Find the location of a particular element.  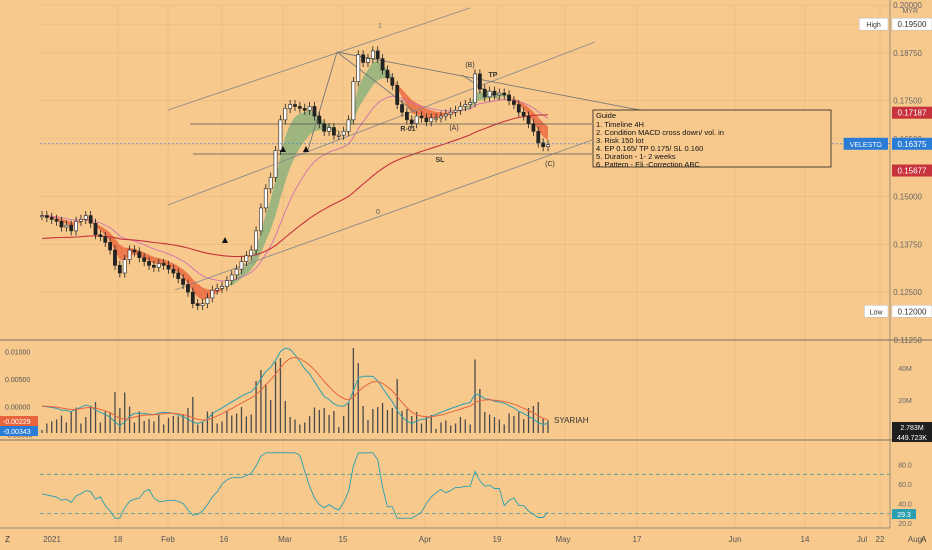

ma-line-red is located at coordinates (295, 186).